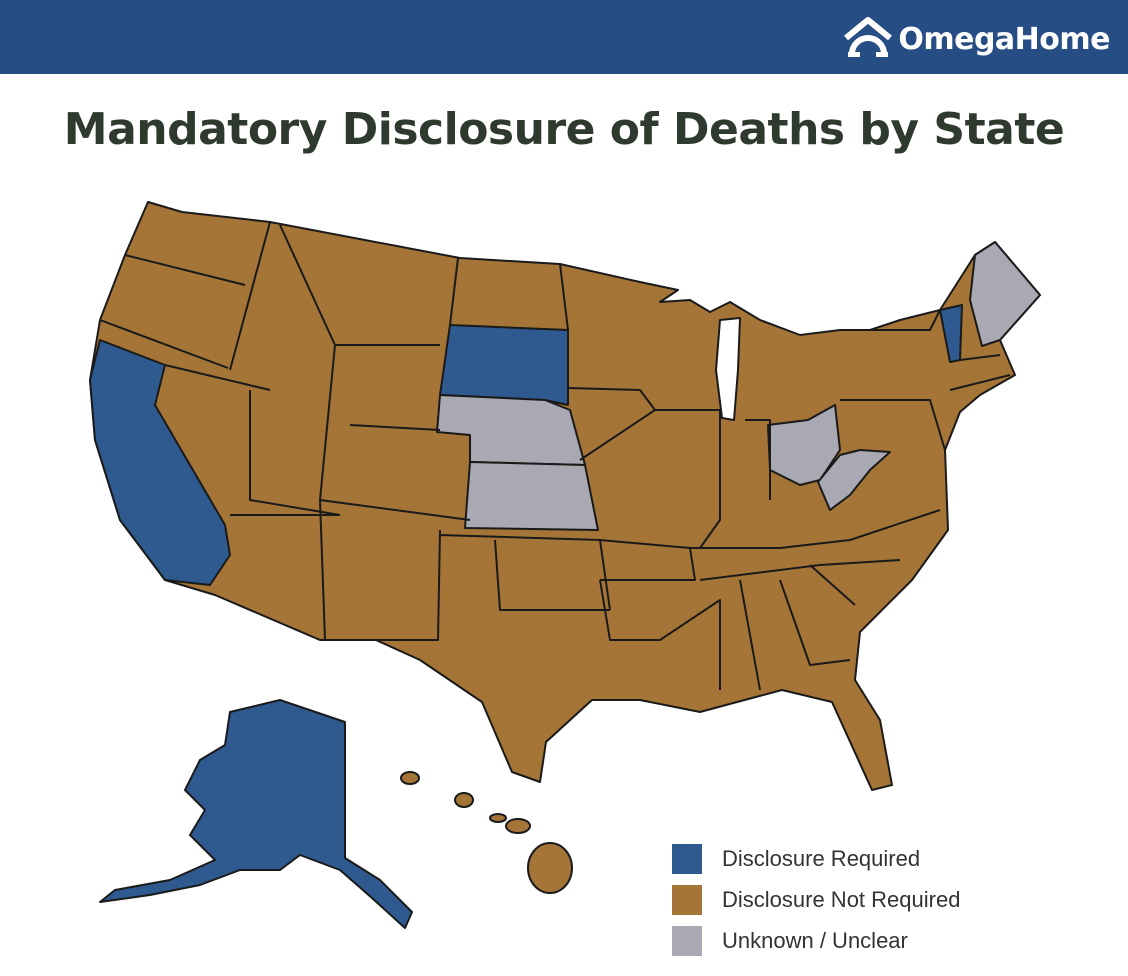 This screenshot has width=1128, height=976. What do you see at coordinates (804, 445) in the screenshot?
I see `state-oh` at bounding box center [804, 445].